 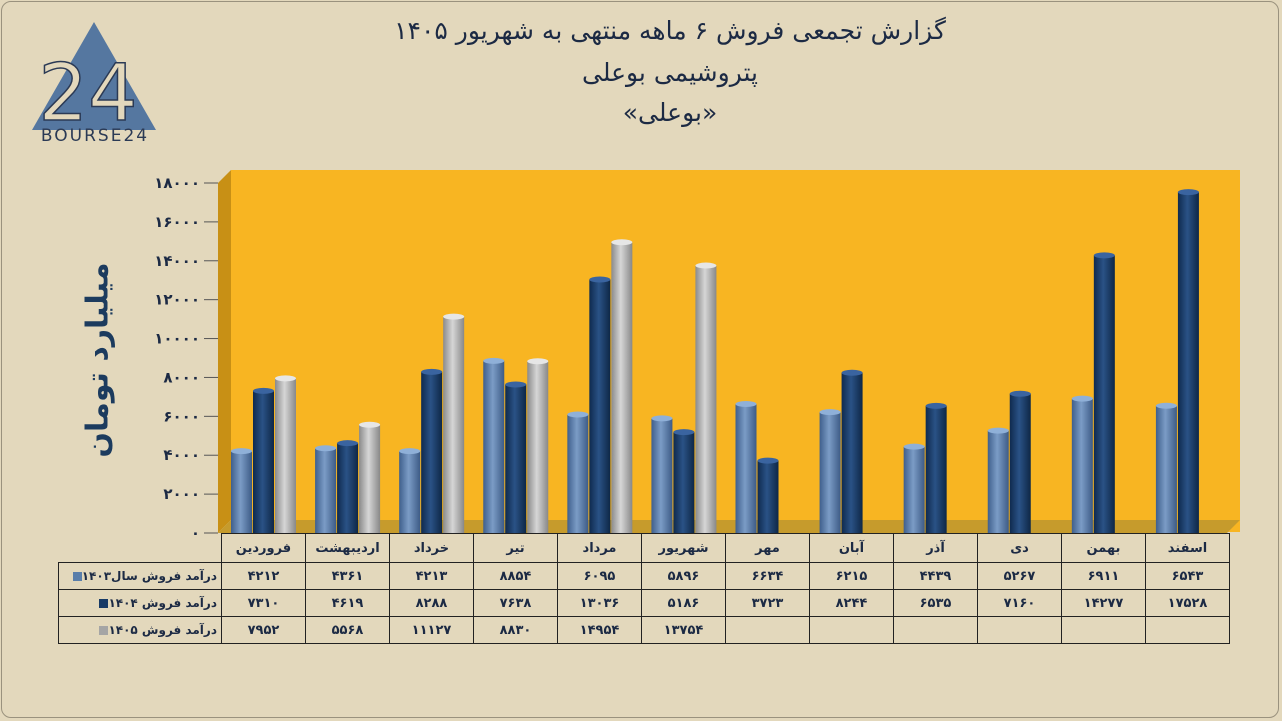 I want to click on table-cell: ۶۵۴۳, so click(x=1187, y=576).